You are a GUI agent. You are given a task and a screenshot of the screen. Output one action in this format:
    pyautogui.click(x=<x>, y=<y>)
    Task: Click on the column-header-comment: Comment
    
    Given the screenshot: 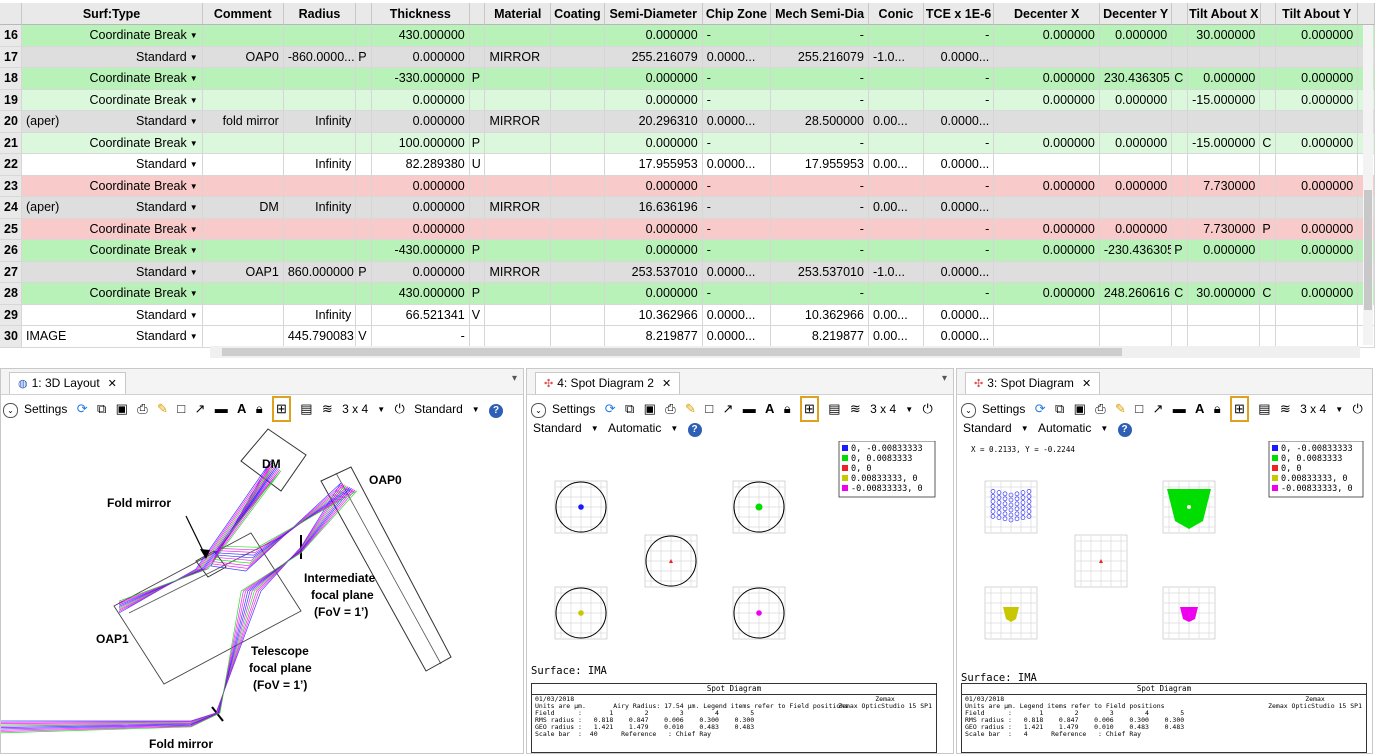 What is the action you would take?
    pyautogui.click(x=243, y=14)
    